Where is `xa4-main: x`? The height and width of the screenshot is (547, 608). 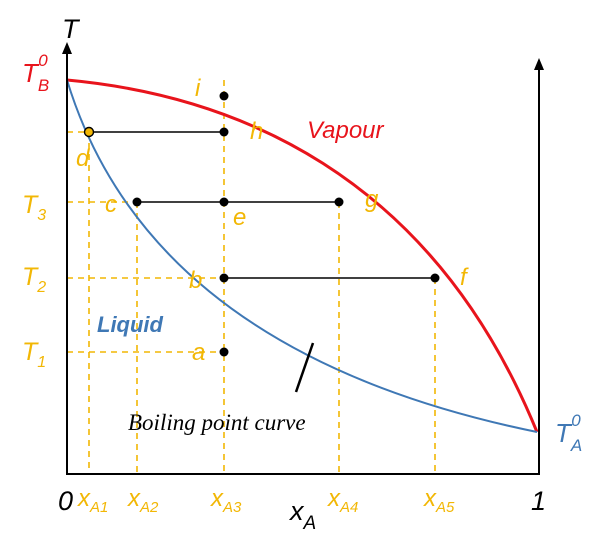 xa4-main: x is located at coordinates (334, 498).